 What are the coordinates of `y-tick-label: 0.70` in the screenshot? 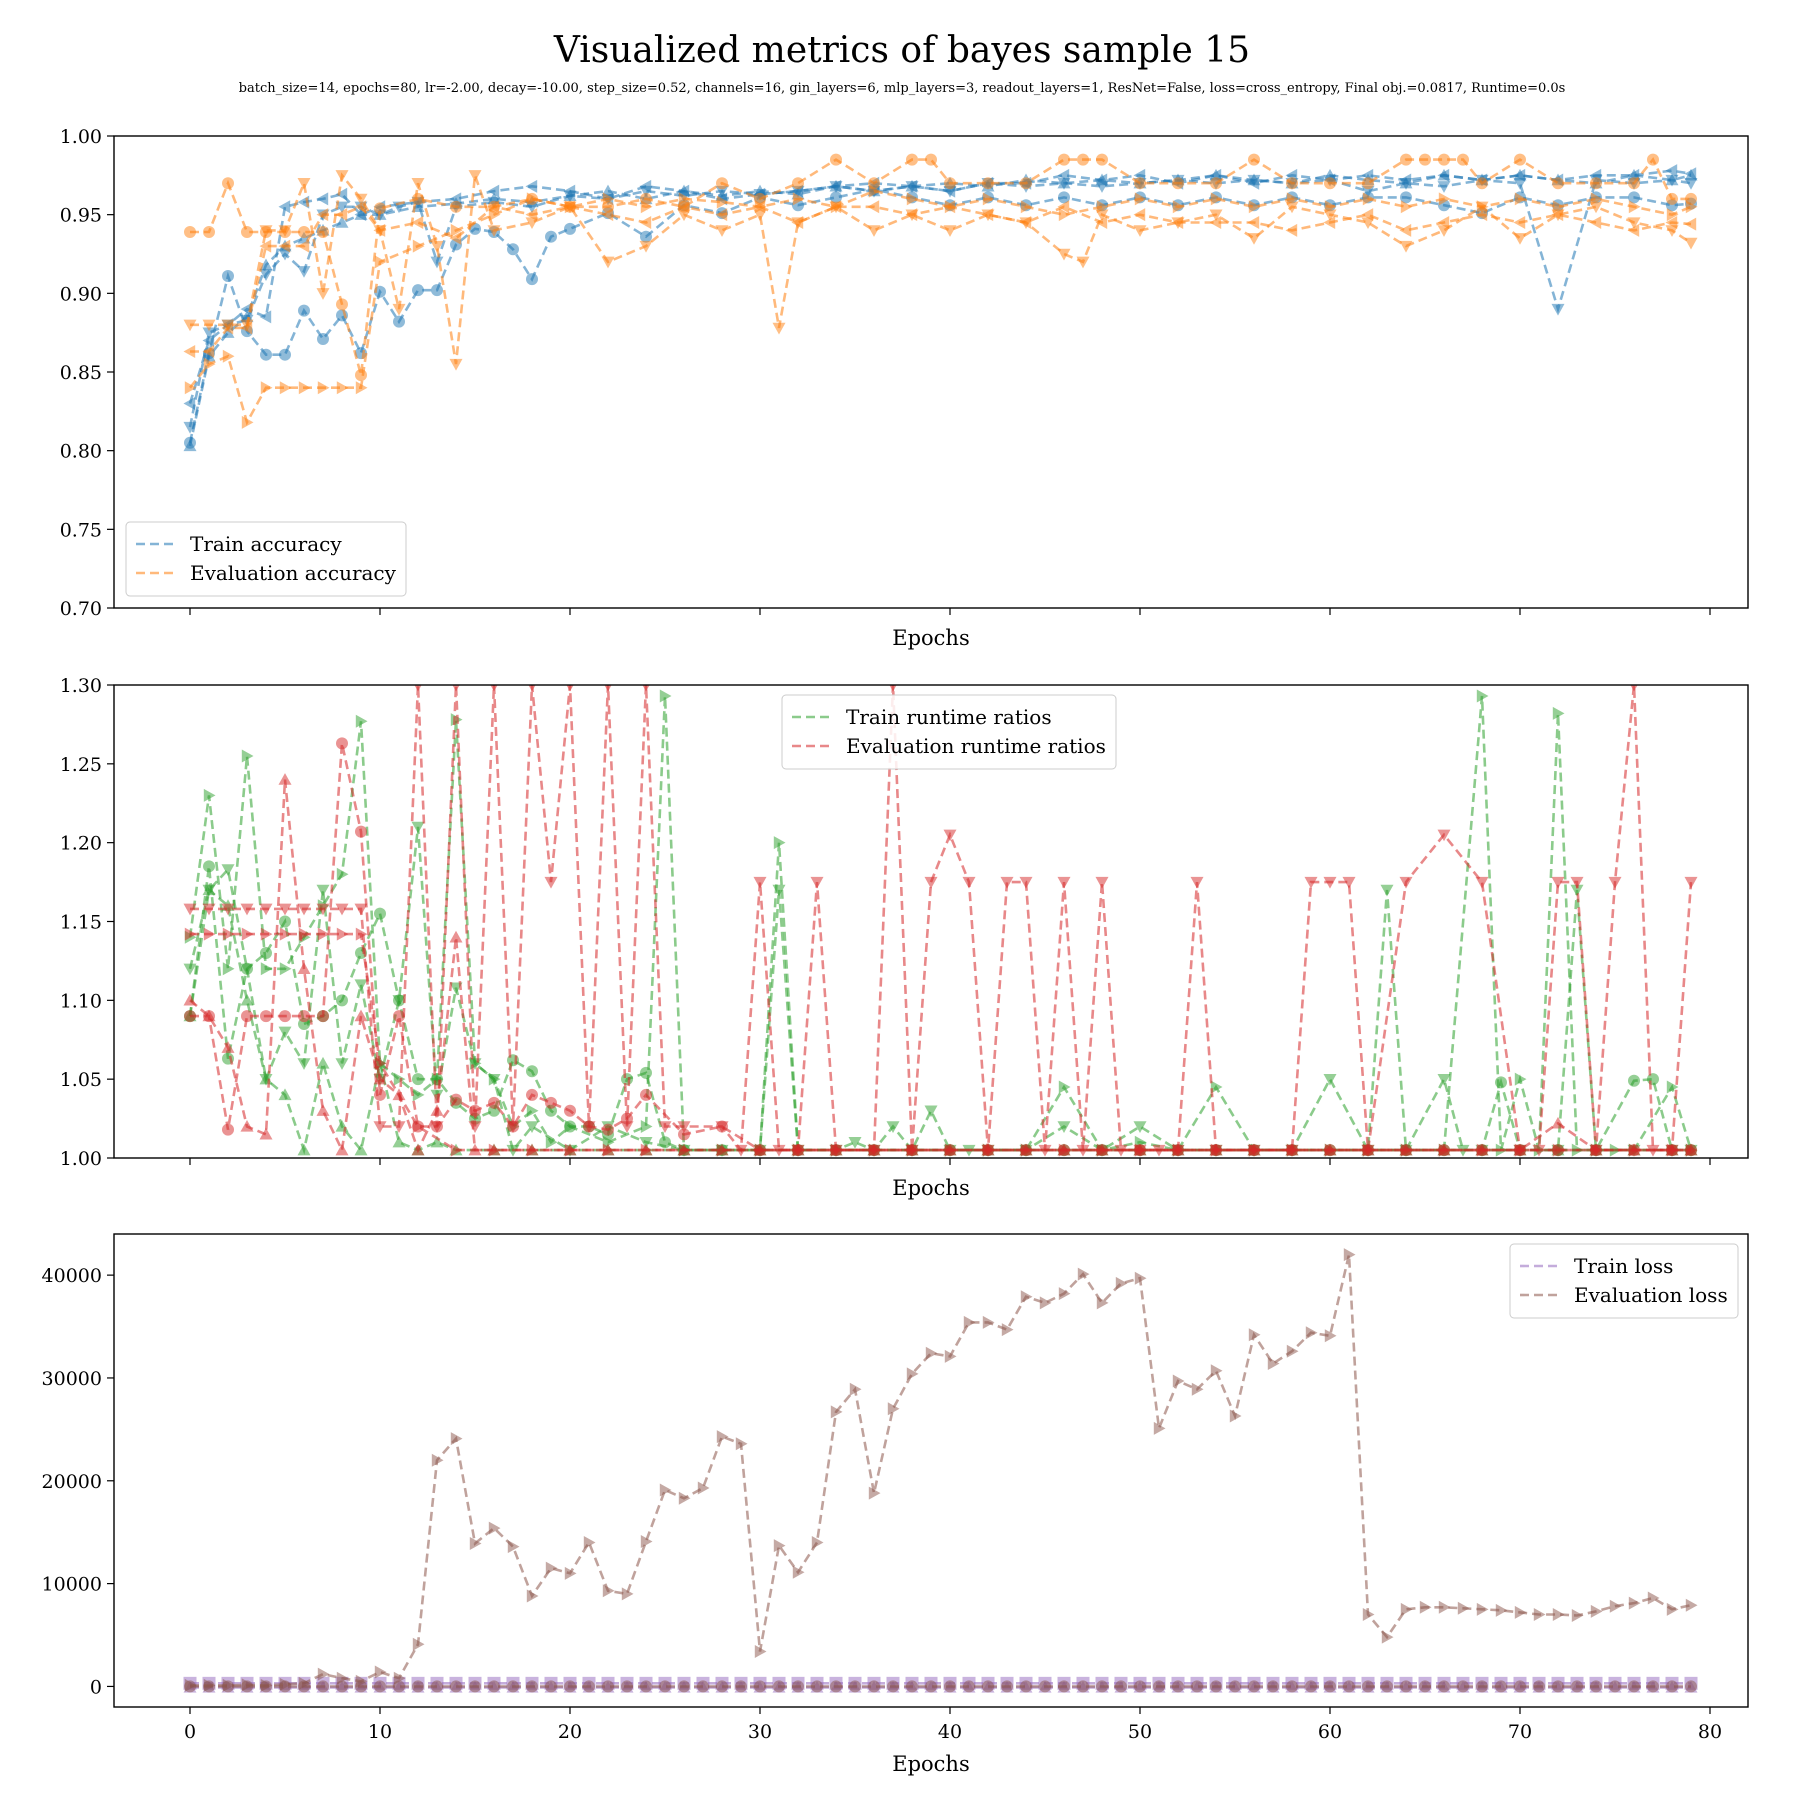 It's located at (81, 609).